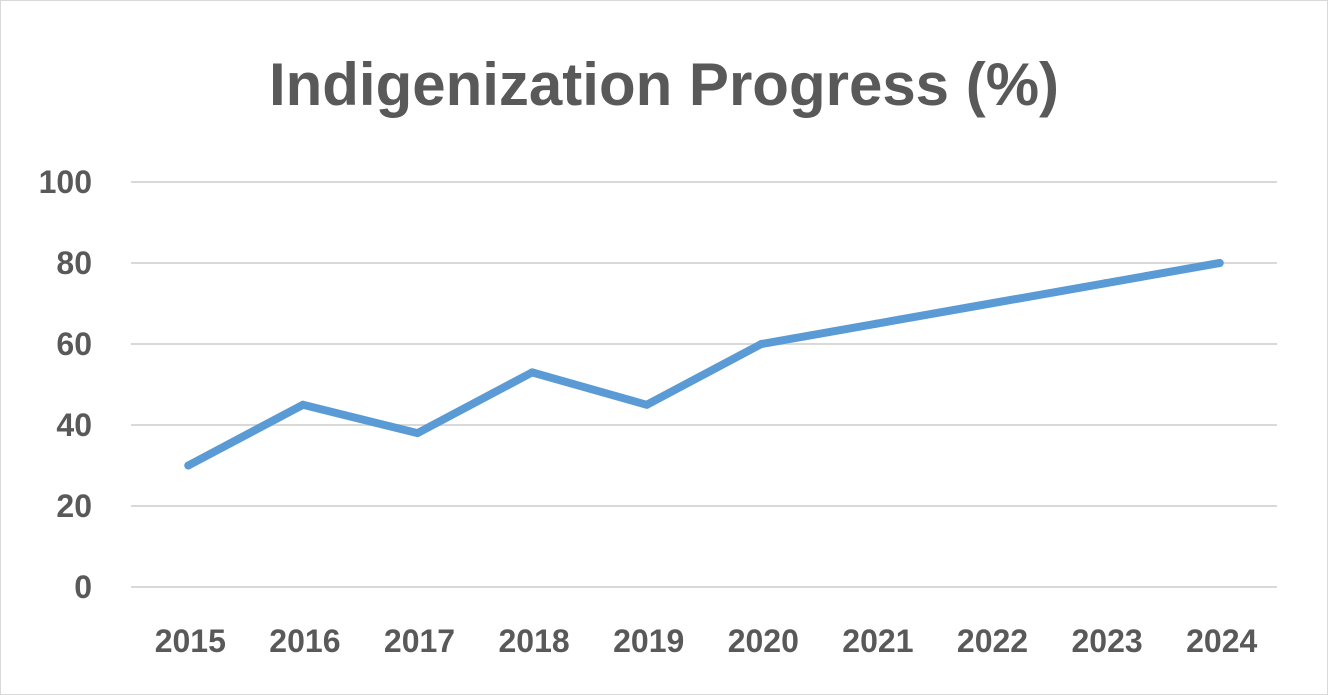 Image resolution: width=1328 pixels, height=695 pixels. What do you see at coordinates (419, 641) in the screenshot?
I see `x-tick-label: 2017` at bounding box center [419, 641].